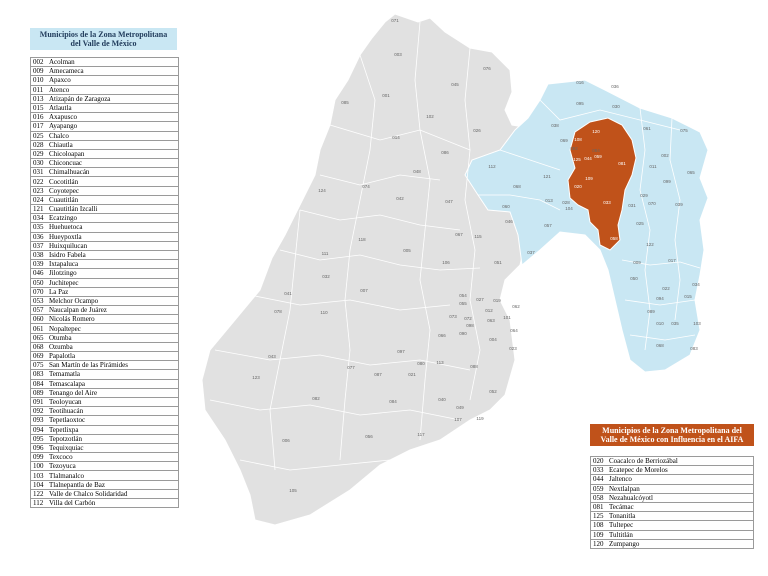 The image size is (768, 576). What do you see at coordinates (507, 317) in the screenshot?
I see `municipality-map-label: 101` at bounding box center [507, 317].